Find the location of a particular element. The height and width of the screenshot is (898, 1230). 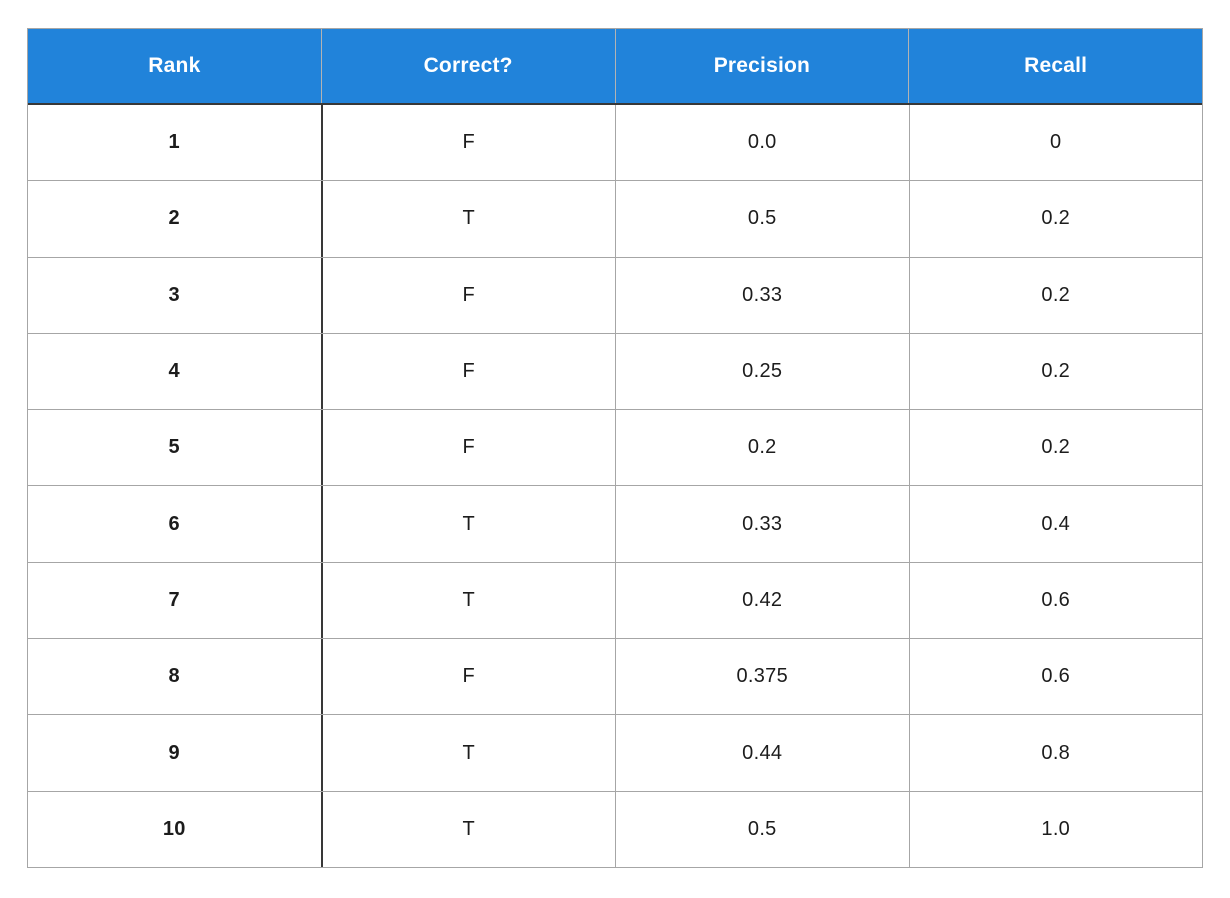

table-row: 4 F 0.25 0.2 is located at coordinates (615, 372).